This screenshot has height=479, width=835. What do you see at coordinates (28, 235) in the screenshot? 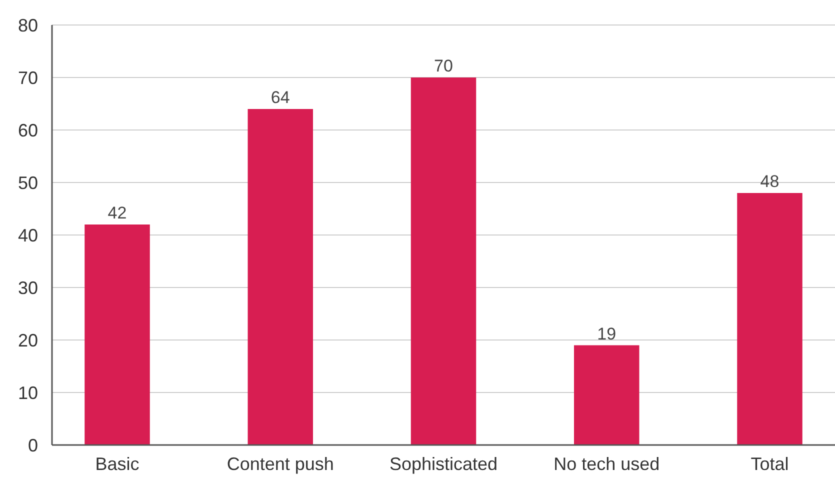
I see `y-tick-label: 40` at bounding box center [28, 235].